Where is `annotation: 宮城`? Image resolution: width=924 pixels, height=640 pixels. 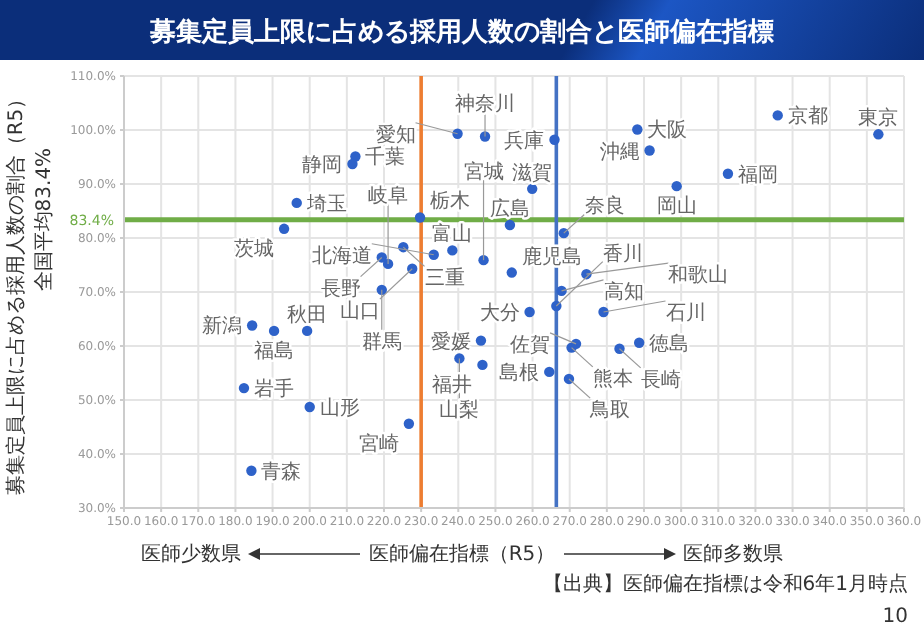
annotation: 宮城 is located at coordinates (483, 172).